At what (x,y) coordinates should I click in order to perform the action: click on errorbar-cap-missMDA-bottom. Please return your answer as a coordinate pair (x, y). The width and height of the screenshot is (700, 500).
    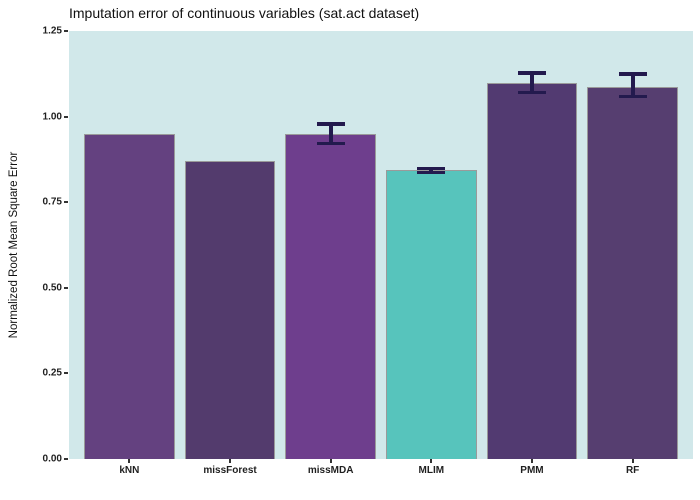
    Looking at the image, I should click on (330, 143).